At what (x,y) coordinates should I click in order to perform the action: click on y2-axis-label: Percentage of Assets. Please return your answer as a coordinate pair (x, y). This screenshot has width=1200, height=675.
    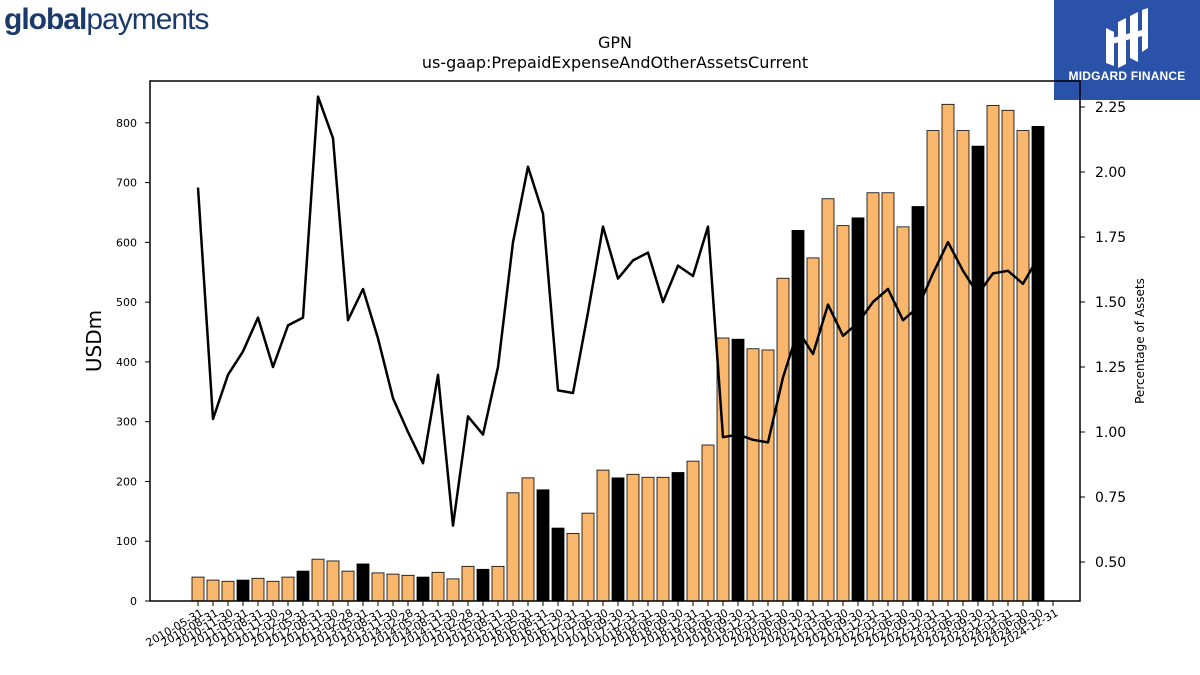
    Looking at the image, I should click on (1140, 341).